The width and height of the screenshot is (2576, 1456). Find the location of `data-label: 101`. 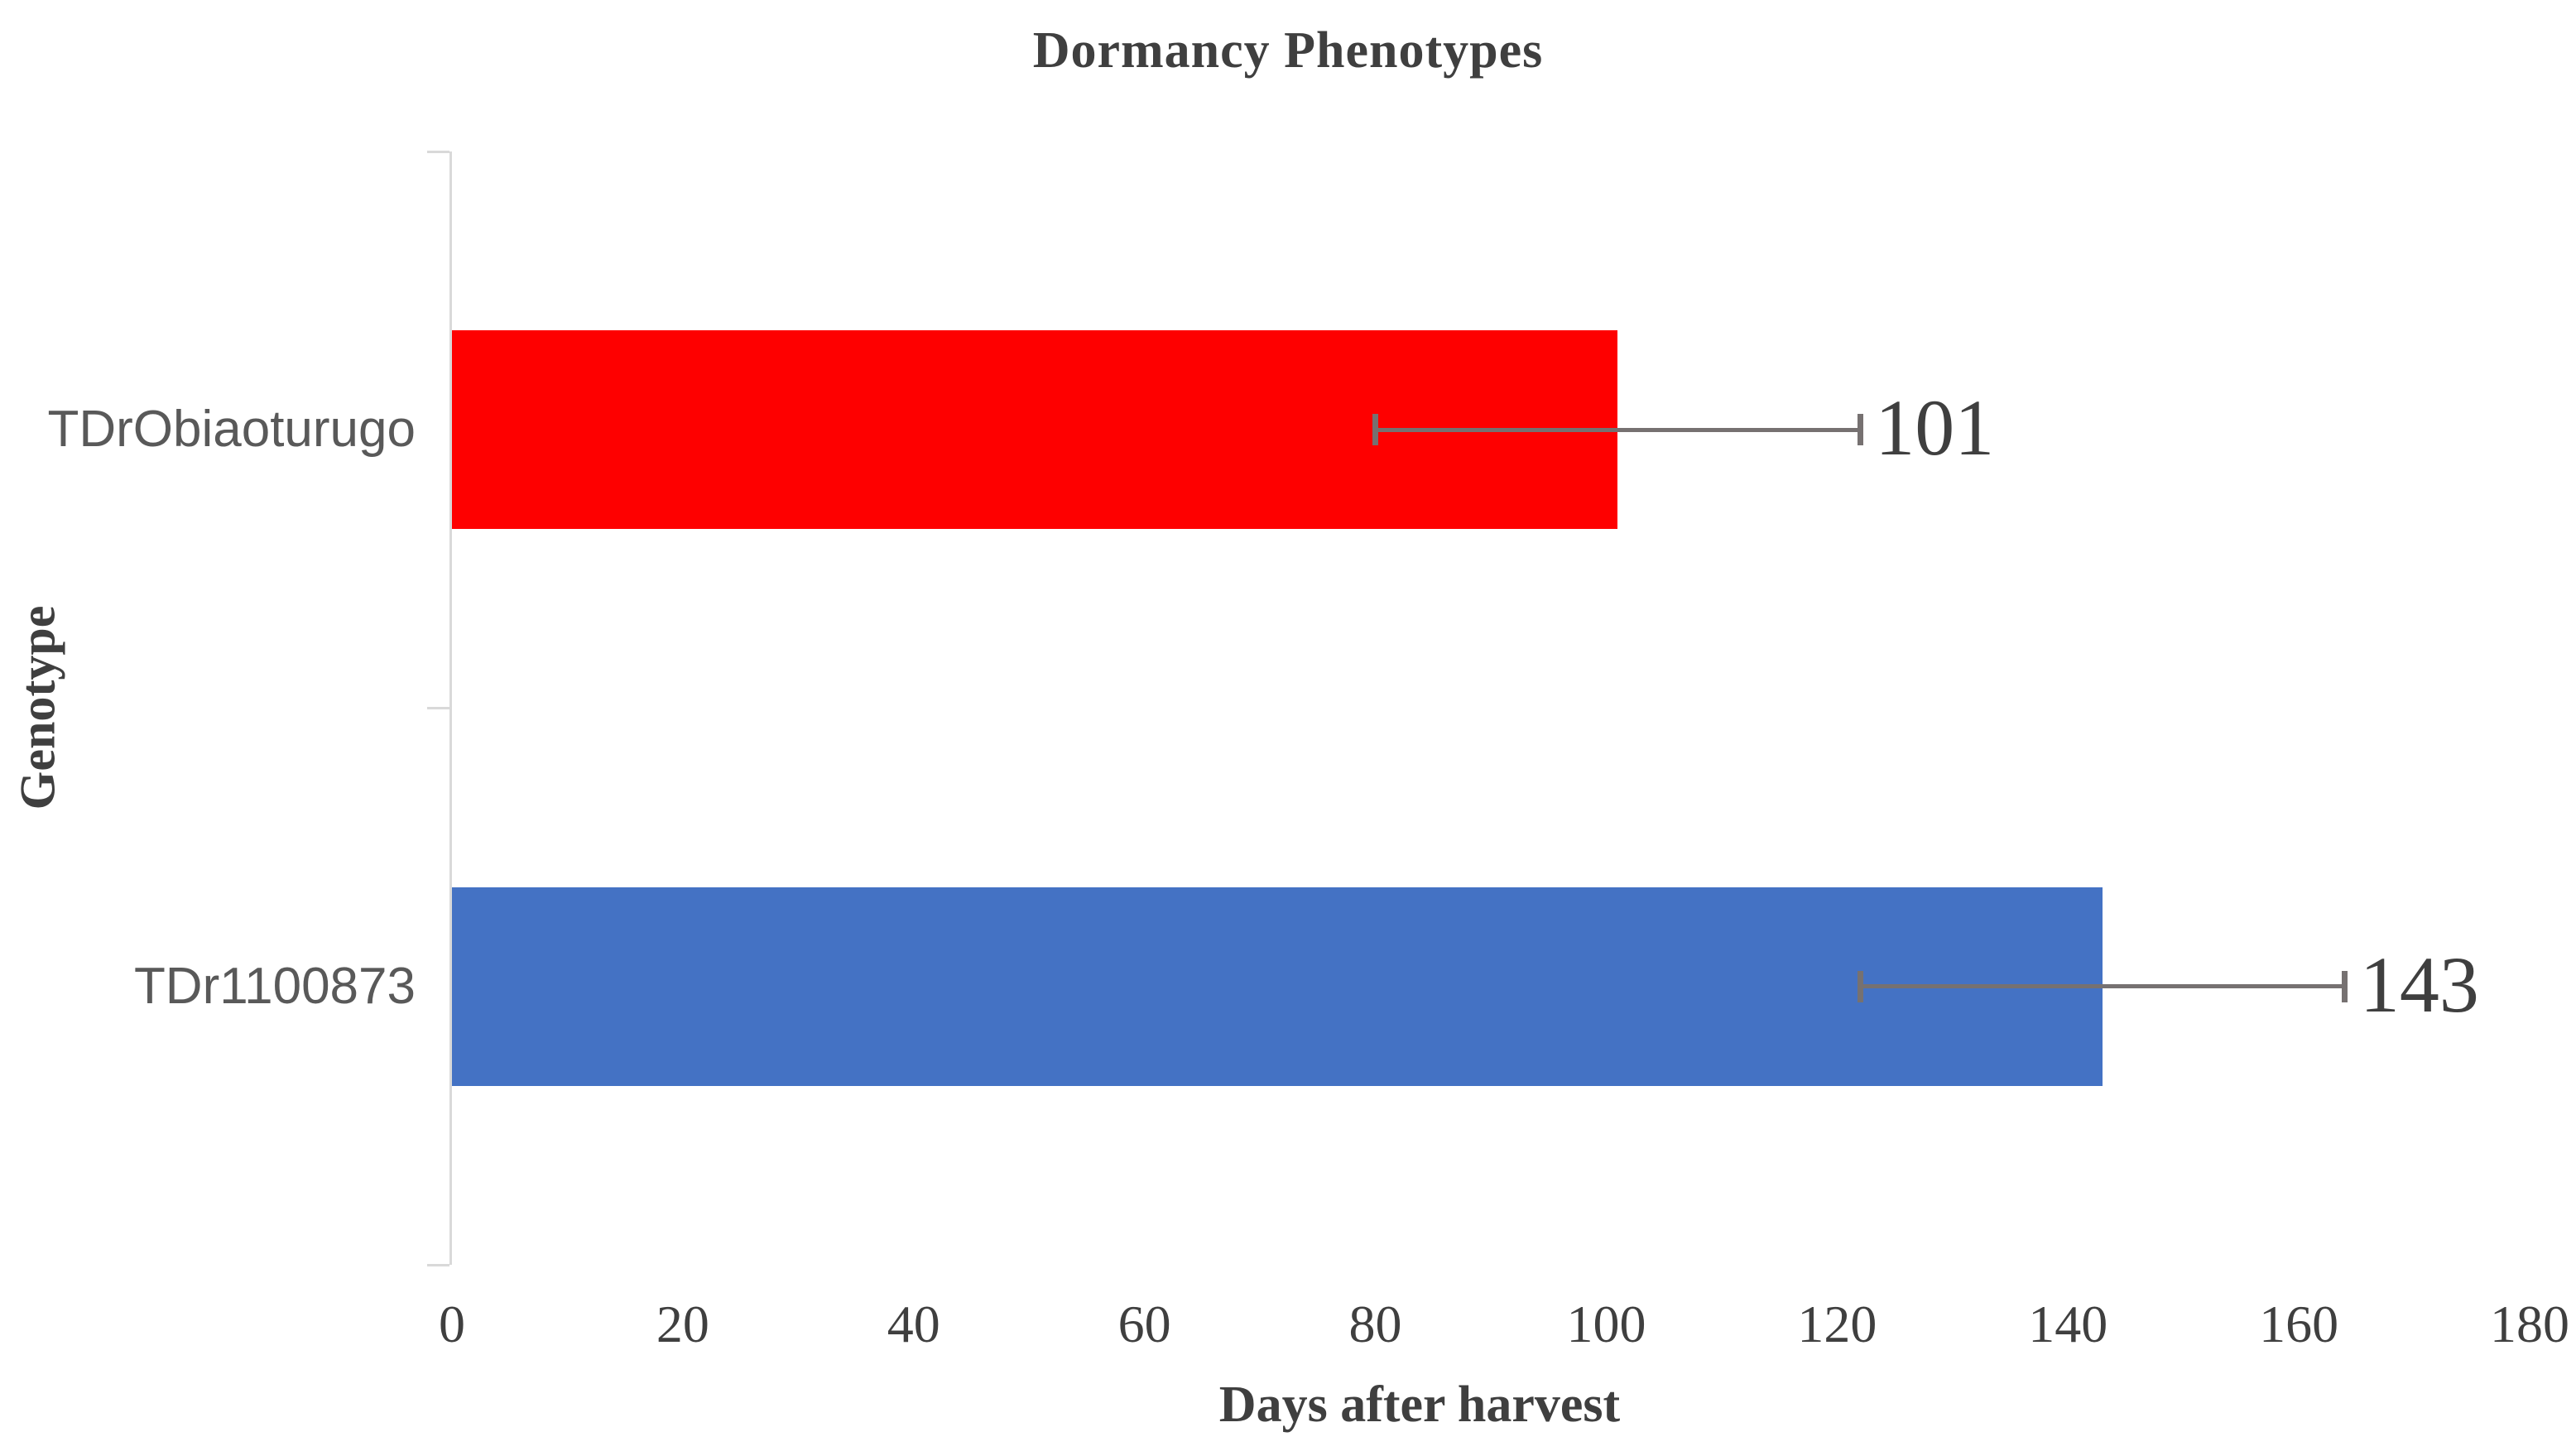

data-label: 101 is located at coordinates (1935, 428).